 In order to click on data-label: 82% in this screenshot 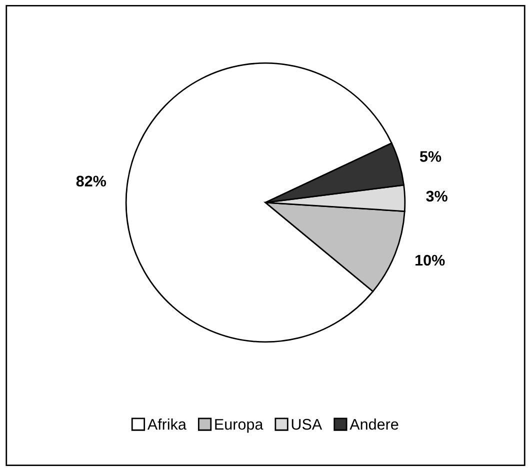, I will do `click(91, 181)`.